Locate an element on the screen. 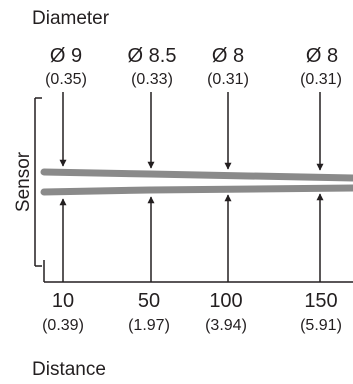 The width and height of the screenshot is (353, 384). station-10: Ø 9 (0.35) 10 (0.39) is located at coordinates (64, 189).